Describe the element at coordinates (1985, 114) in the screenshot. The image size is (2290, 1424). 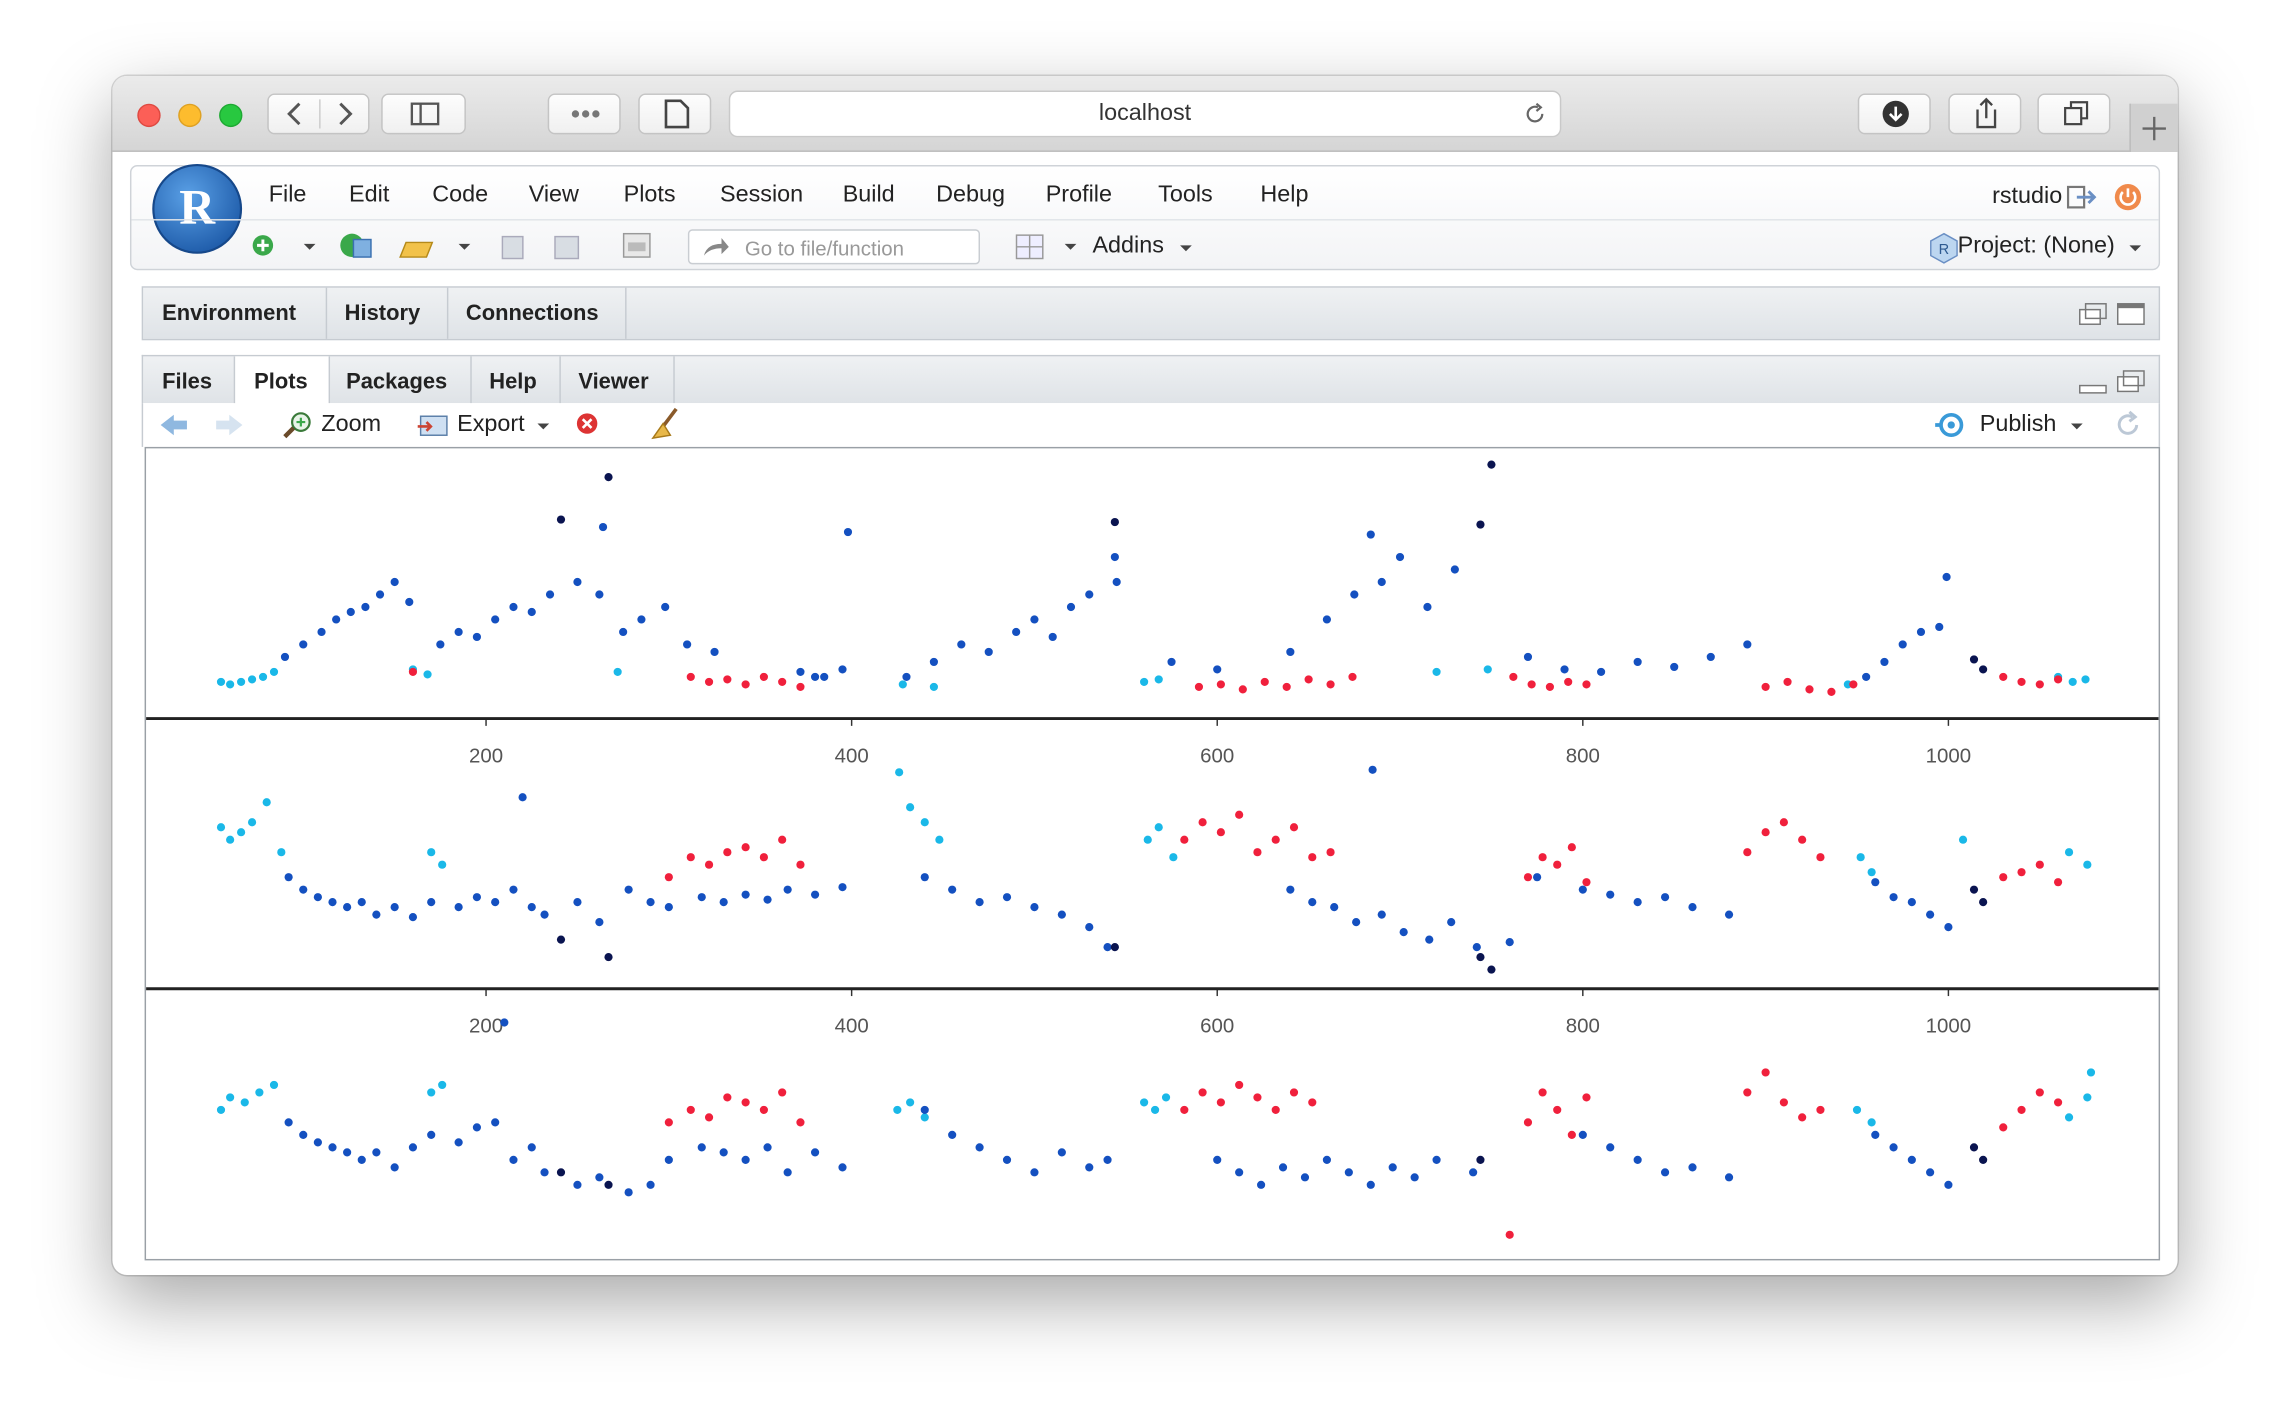
I see `share-button` at that location.